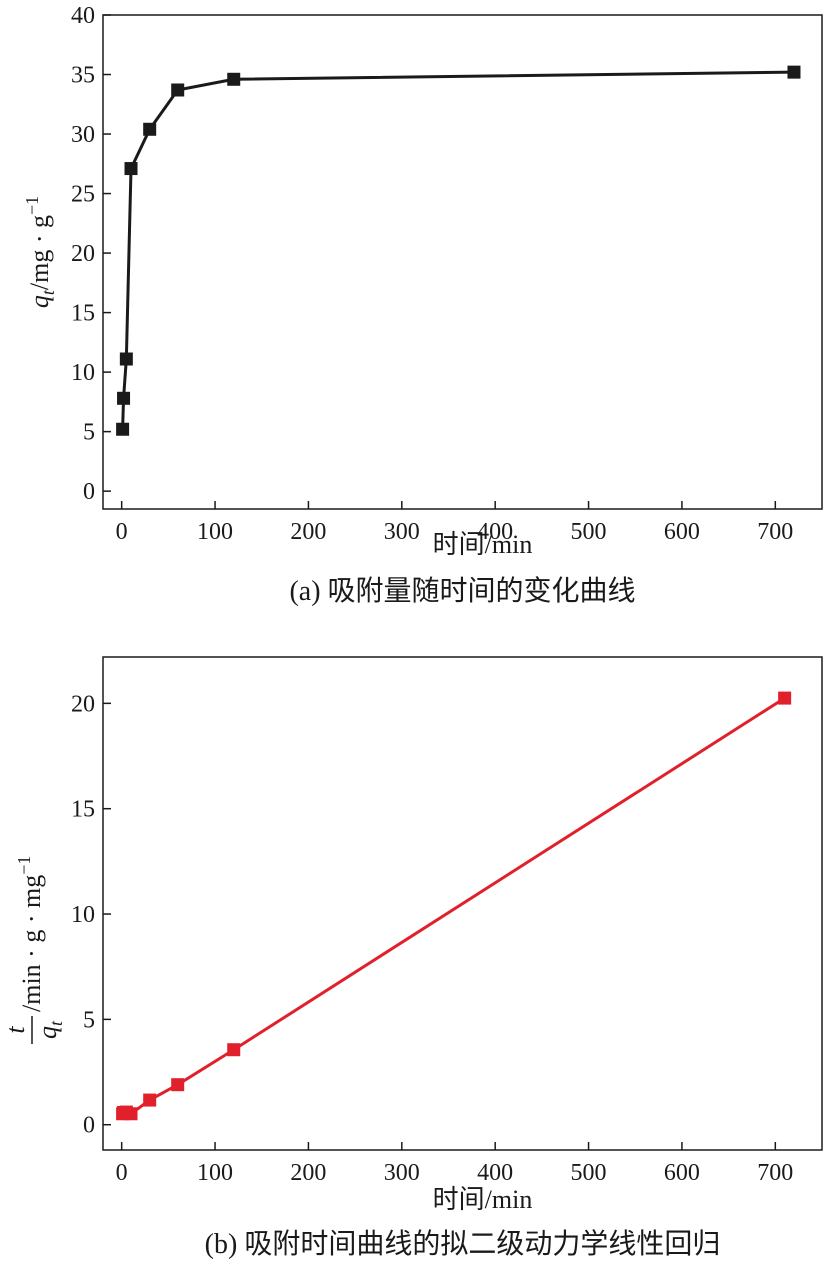  Describe the element at coordinates (83, 16) in the screenshot. I see `y-tick-label: 40` at that location.